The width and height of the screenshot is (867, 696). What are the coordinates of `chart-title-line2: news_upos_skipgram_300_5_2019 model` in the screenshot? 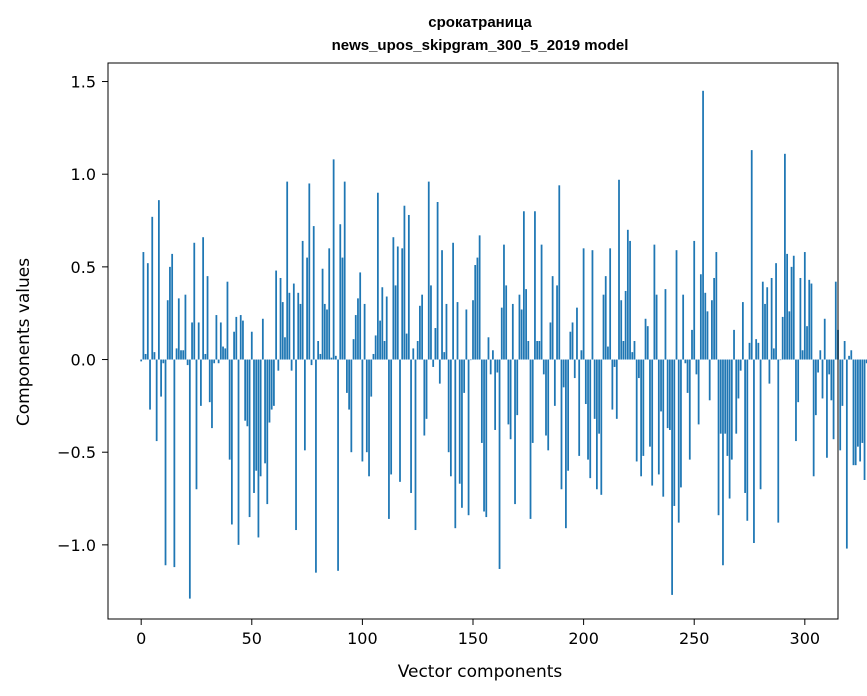 It's located at (480, 45).